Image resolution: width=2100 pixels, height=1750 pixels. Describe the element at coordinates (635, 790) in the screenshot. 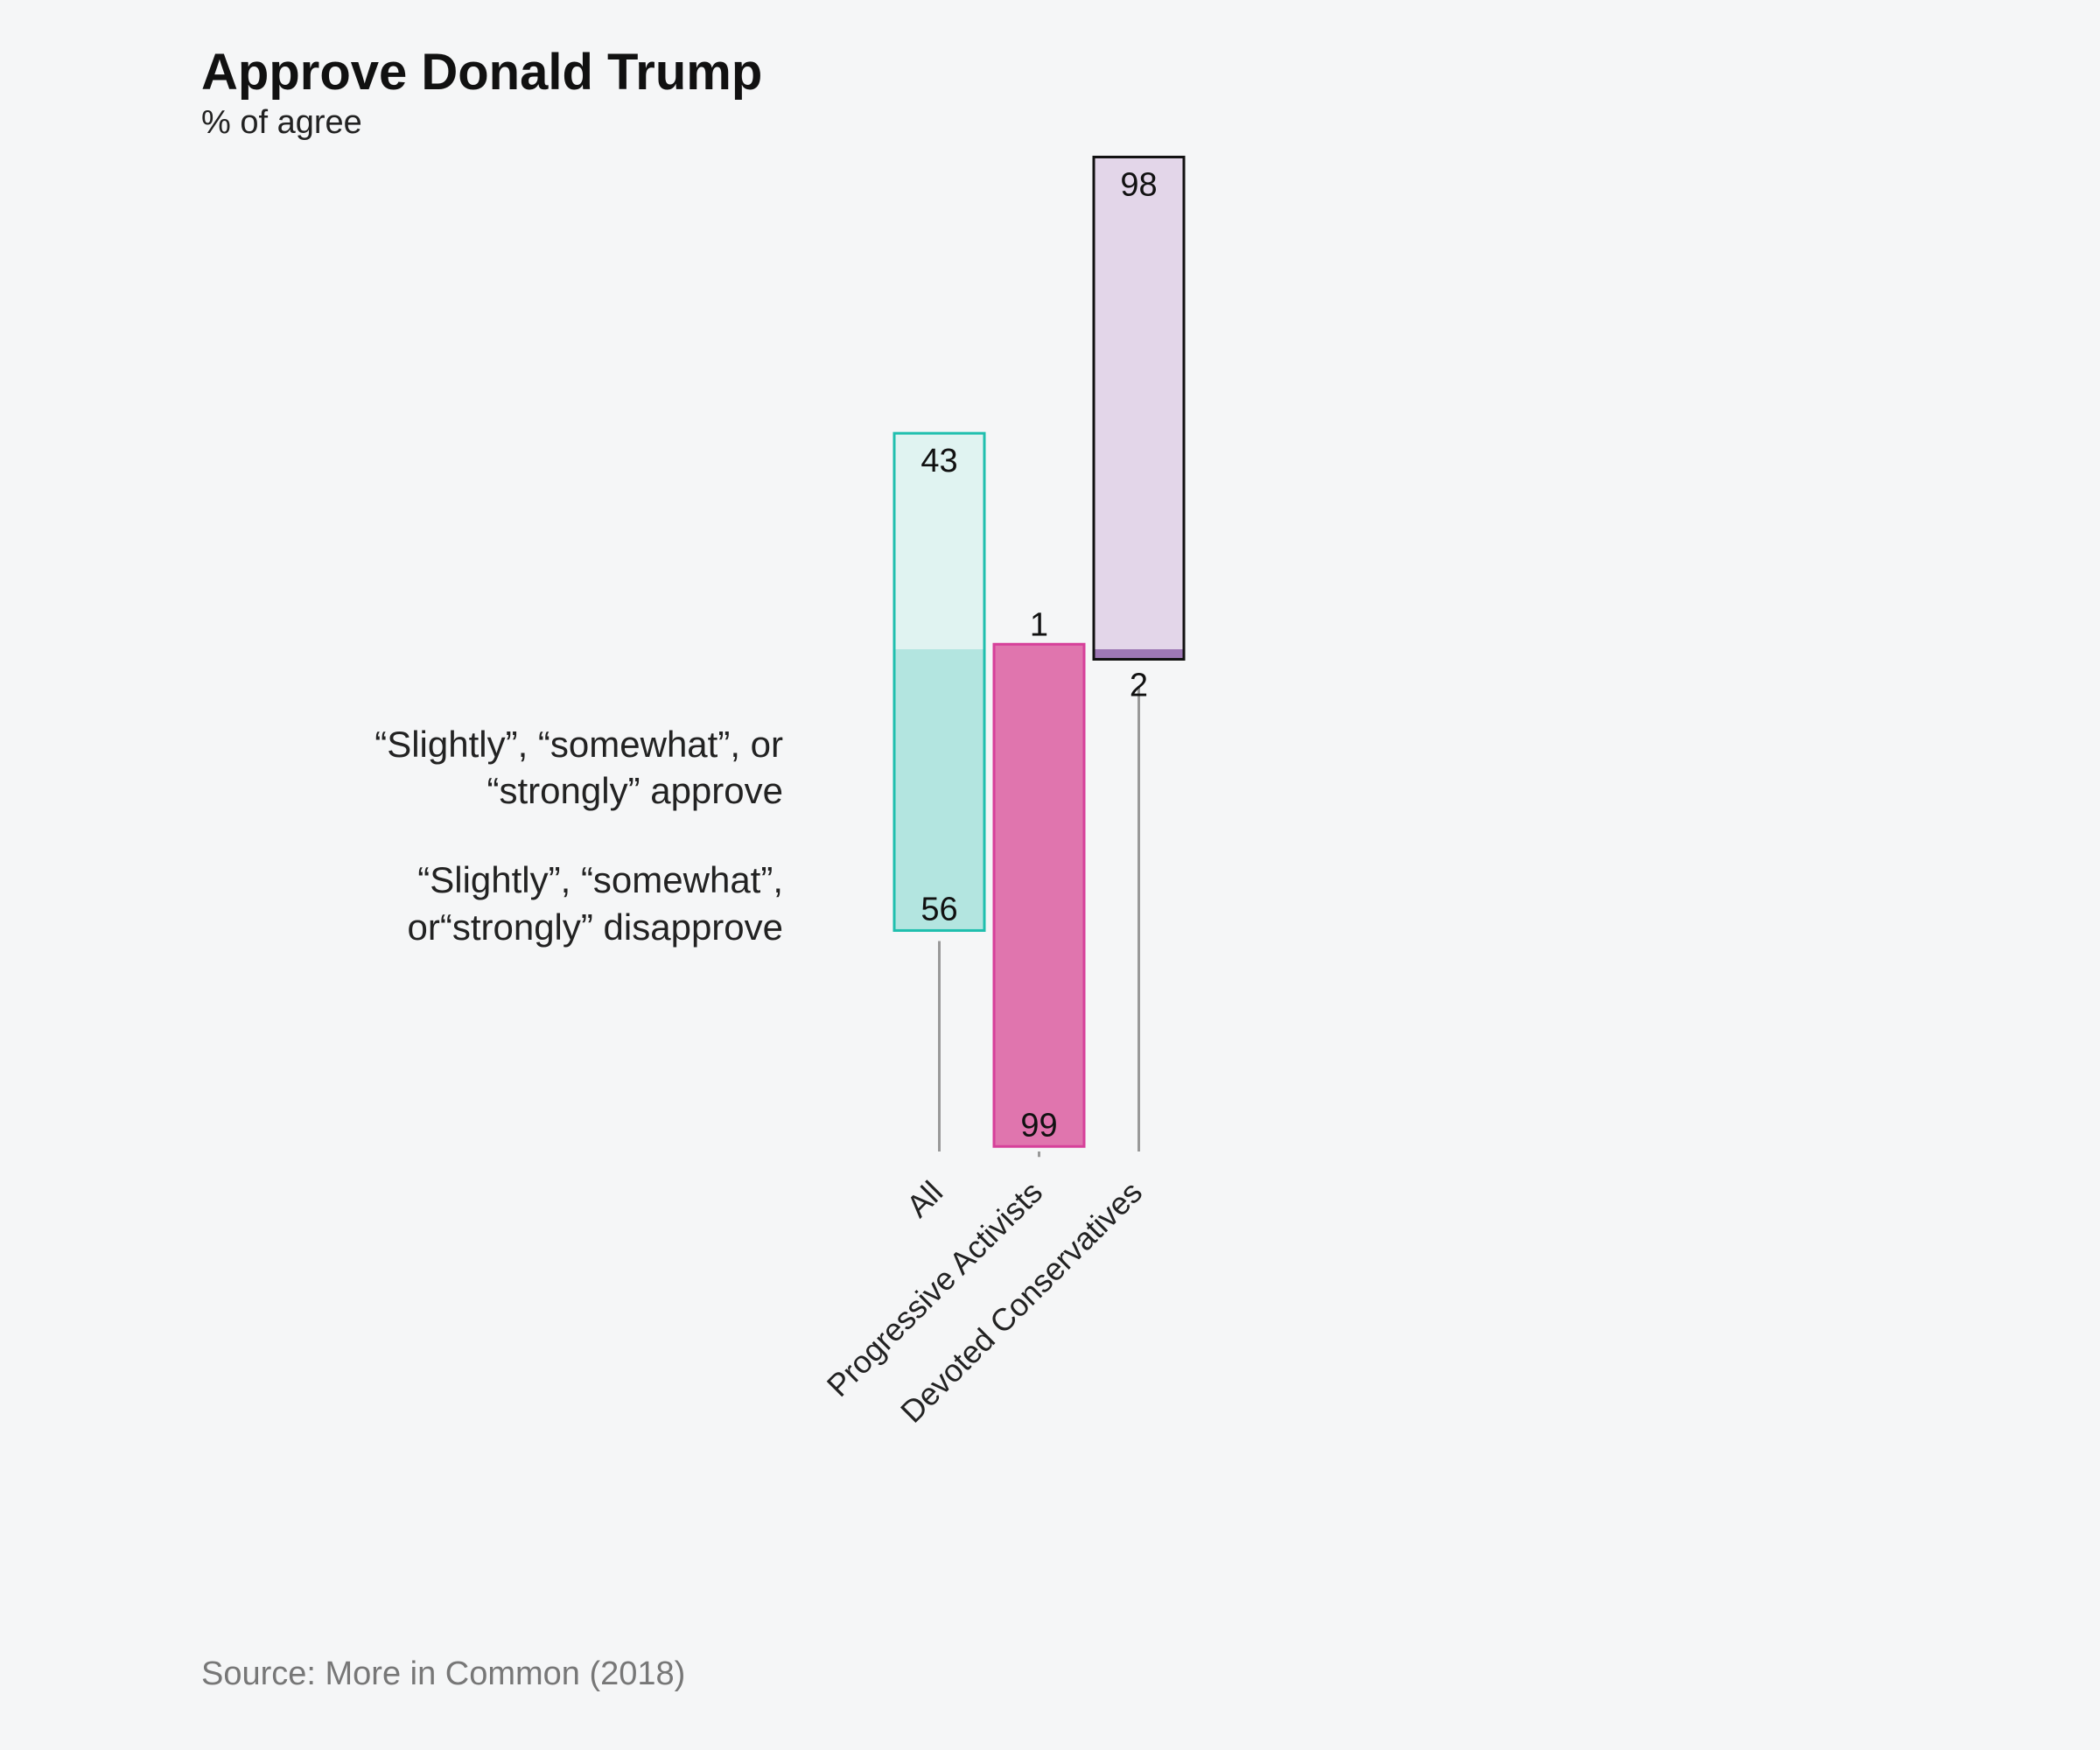

I see `legend-approve-line-2: “strongly” approve` at that location.